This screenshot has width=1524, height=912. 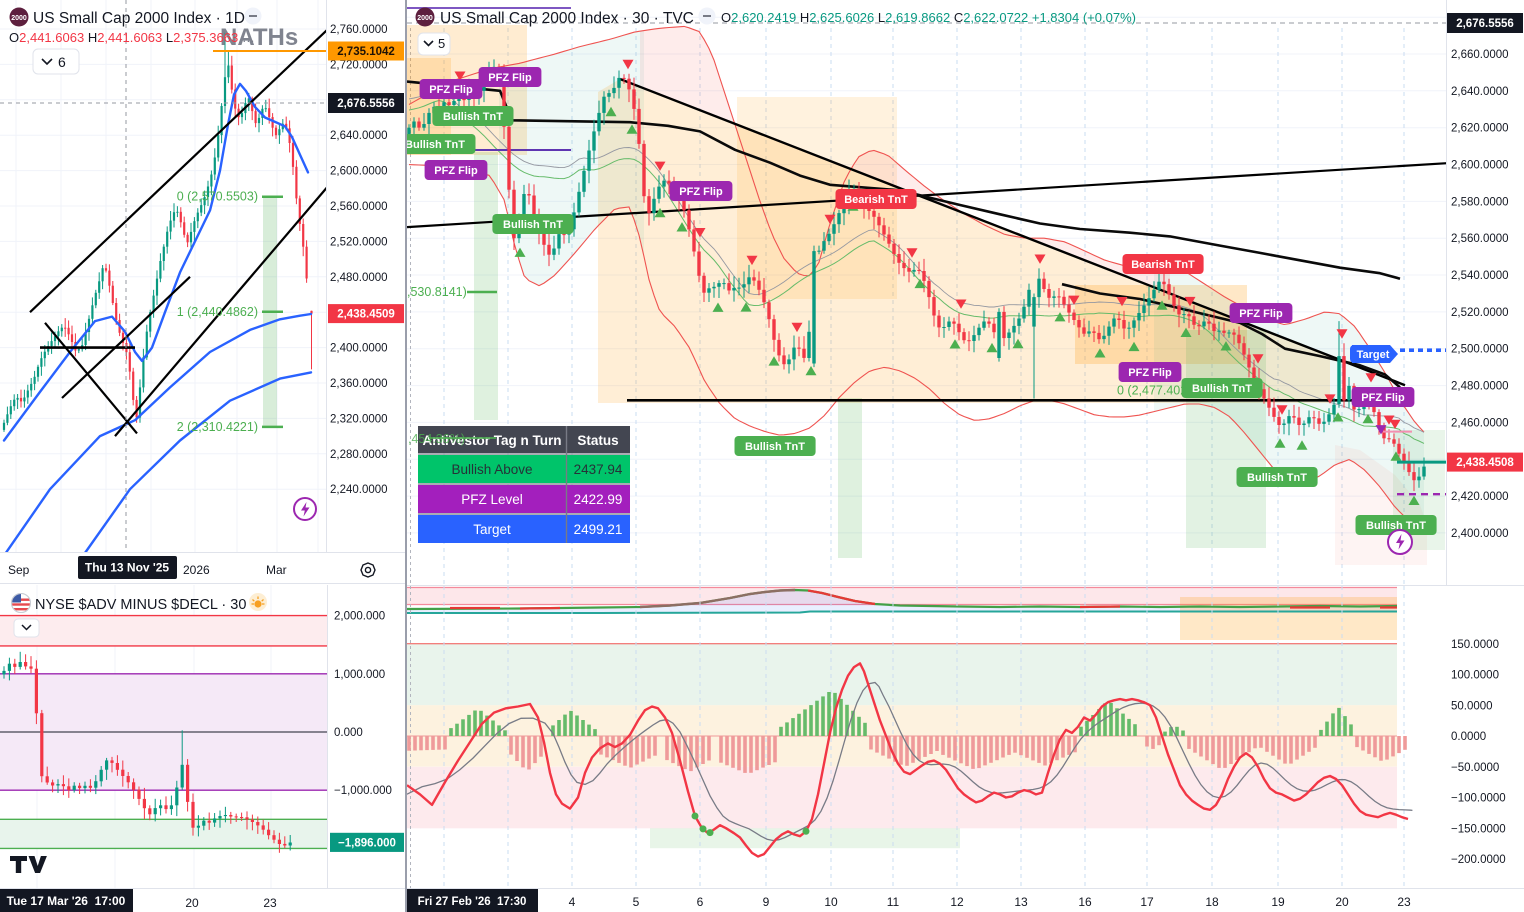 What do you see at coordinates (217, 197) in the screenshot?
I see `svg-text: 0 (2,570.5503)` at bounding box center [217, 197].